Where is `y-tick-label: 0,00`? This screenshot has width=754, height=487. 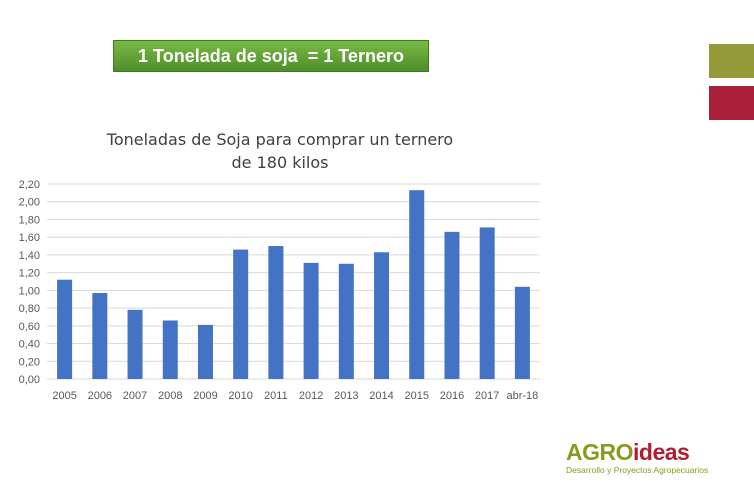
y-tick-label: 0,00 is located at coordinates (29, 380).